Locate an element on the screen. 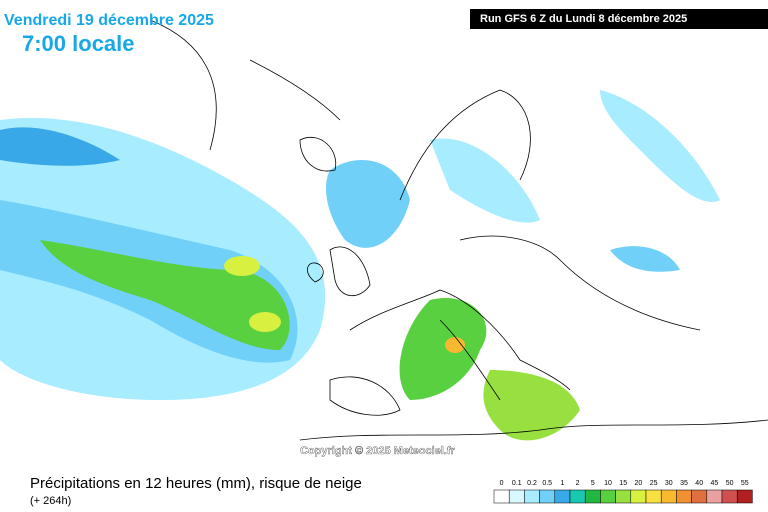 This screenshot has height=512, width=768. legend-label: 1 is located at coordinates (562, 483).